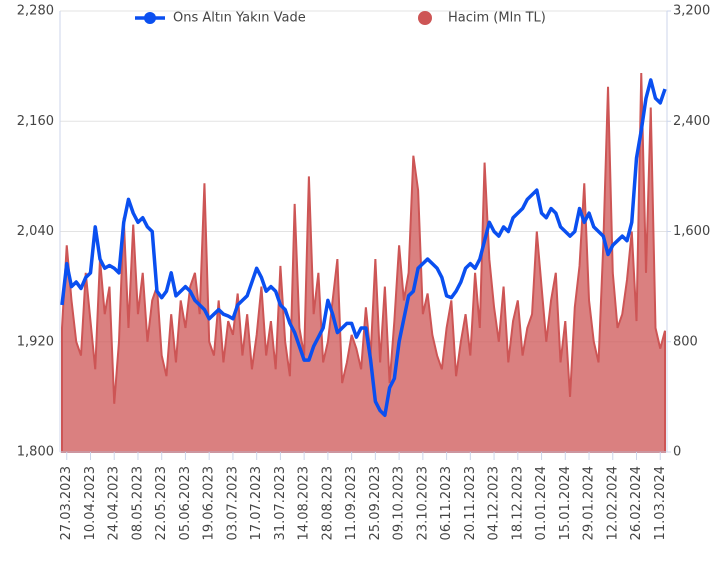 The width and height of the screenshot is (719, 578). Describe the element at coordinates (636, 503) in the screenshot. I see `x-tick-label: 26.02.2024` at that location.